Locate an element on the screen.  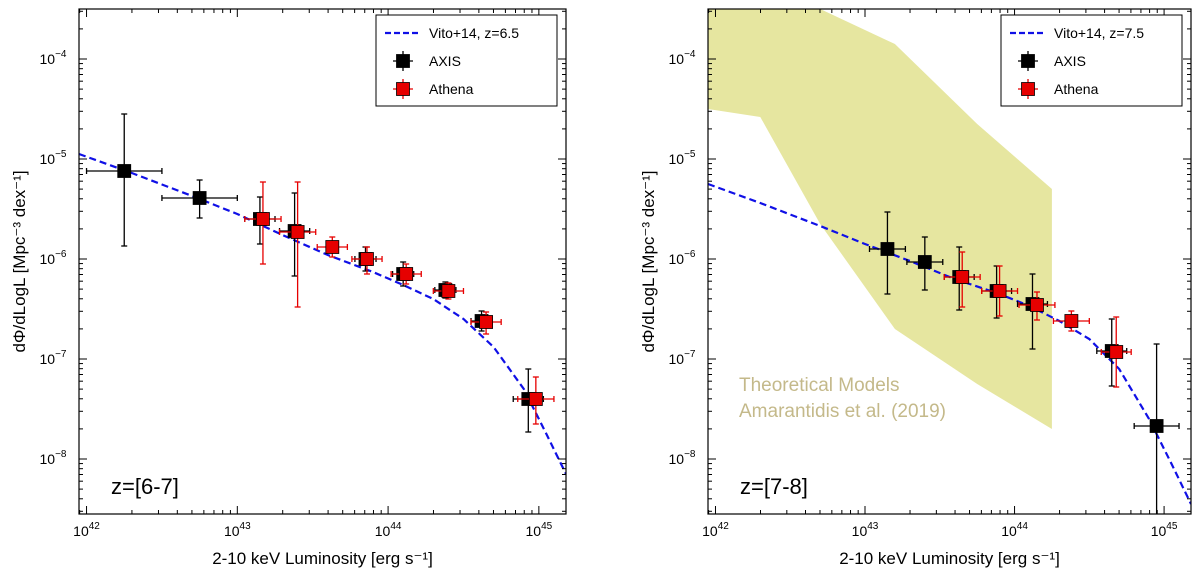
legend: Vito+14, z=7.5 AXIS Athena is located at coordinates (1091, 60).